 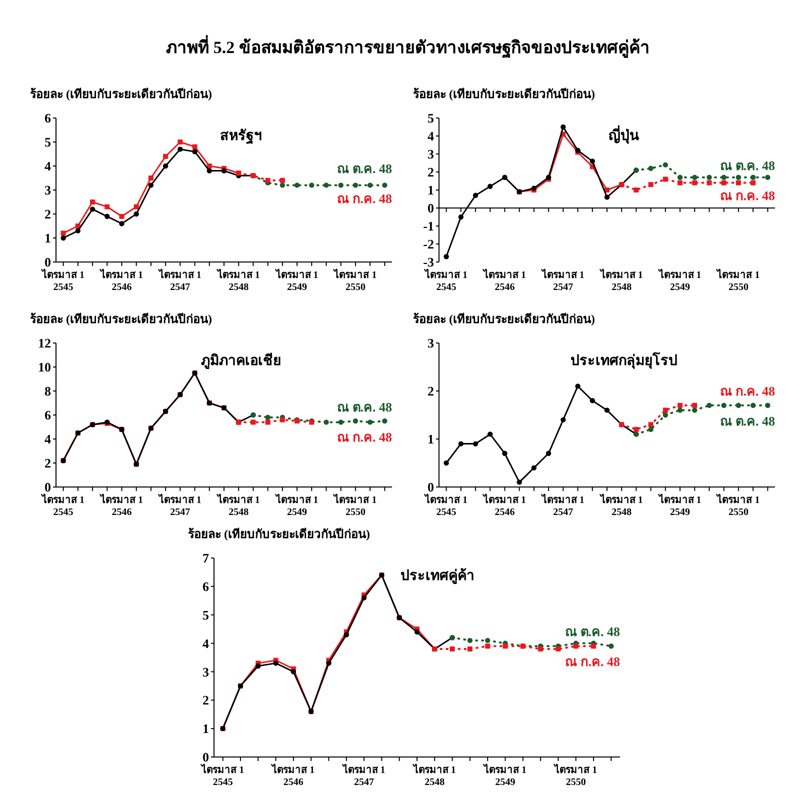 What do you see at coordinates (206, 558) in the screenshot?
I see `y-tick-label: 7` at bounding box center [206, 558].